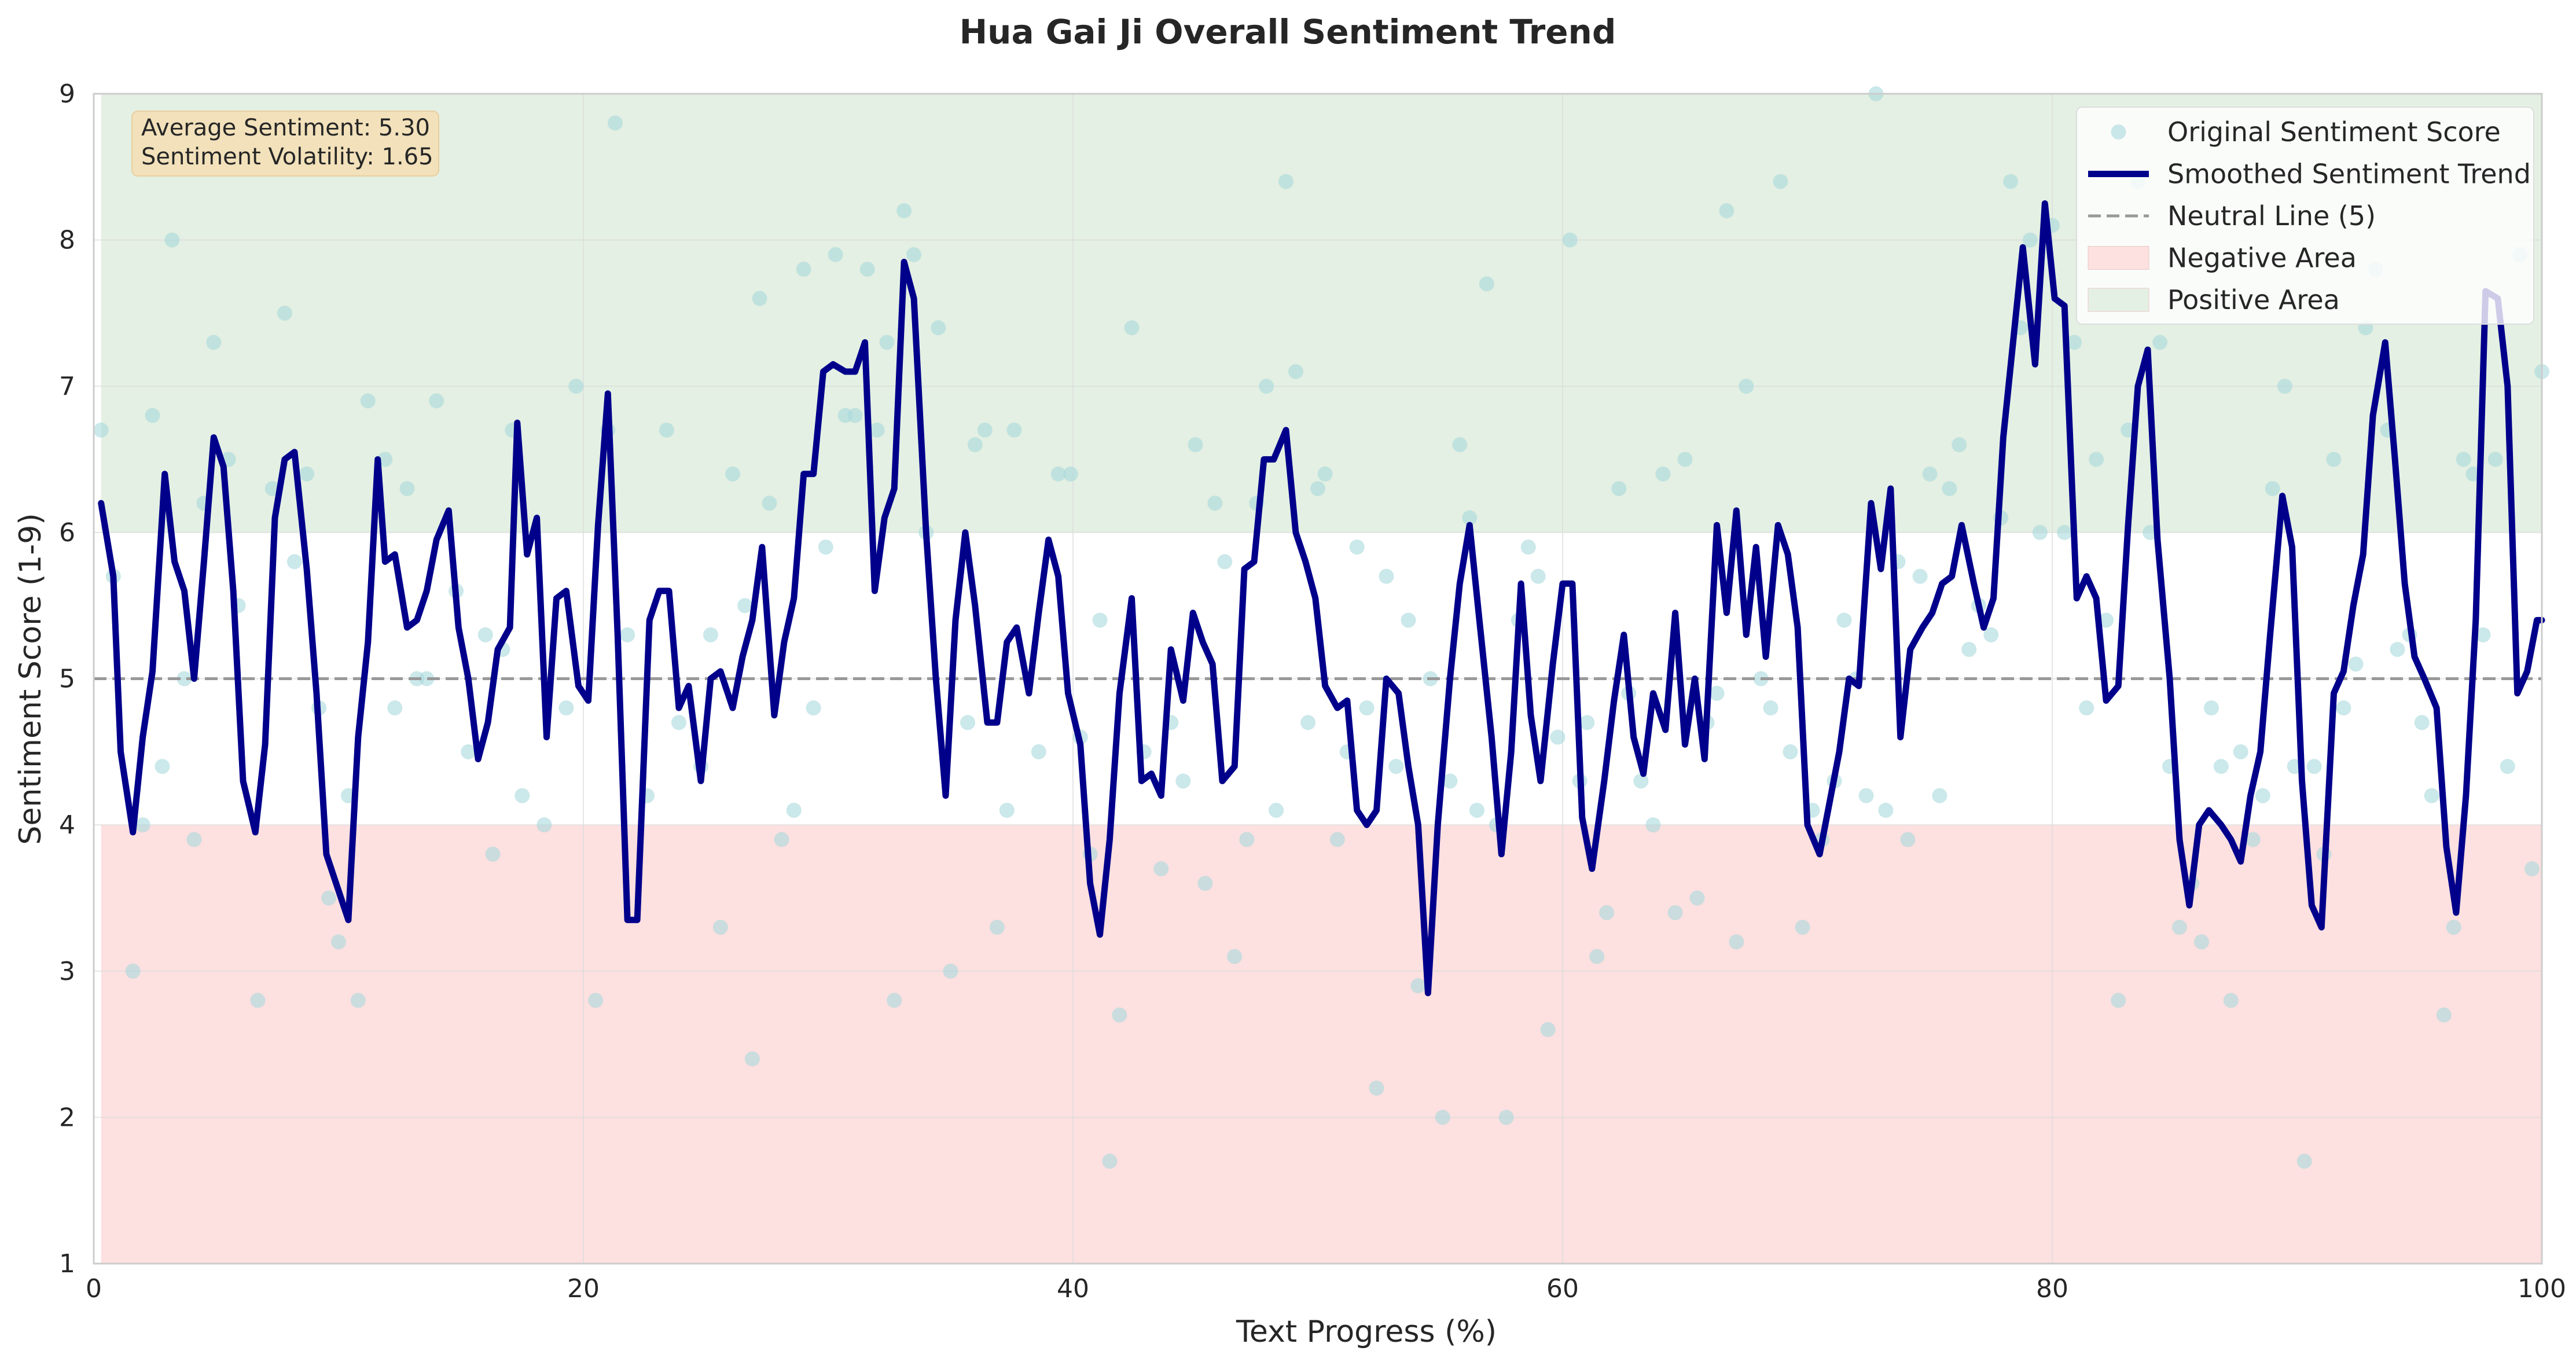 The image size is (2576, 1362). I want to click on legend-label: Negative Area, so click(2262, 258).